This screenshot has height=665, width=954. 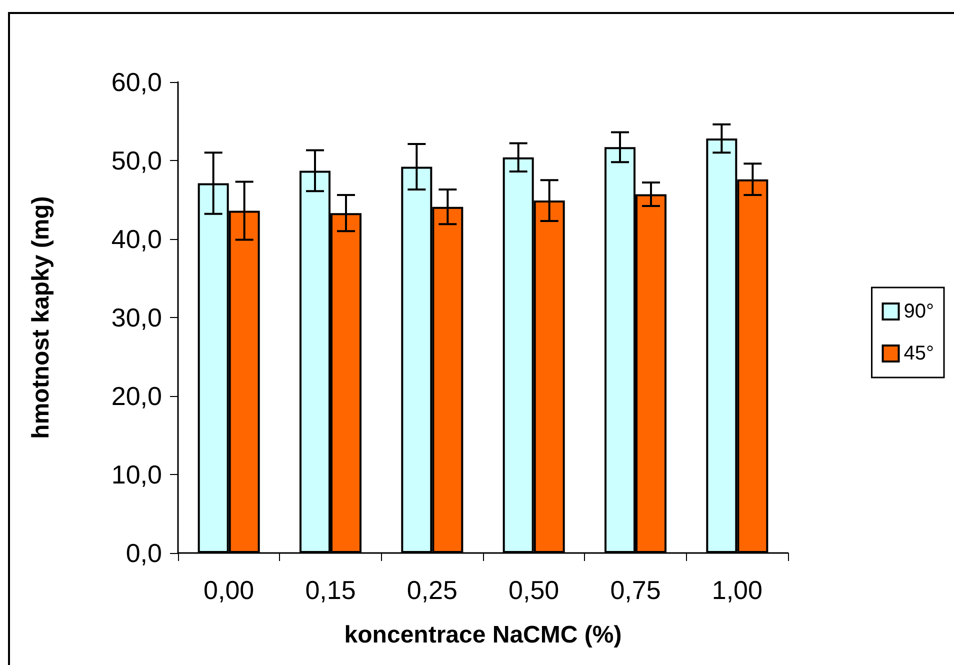 What do you see at coordinates (144, 553) in the screenshot?
I see `y-tick-label: 0,0` at bounding box center [144, 553].